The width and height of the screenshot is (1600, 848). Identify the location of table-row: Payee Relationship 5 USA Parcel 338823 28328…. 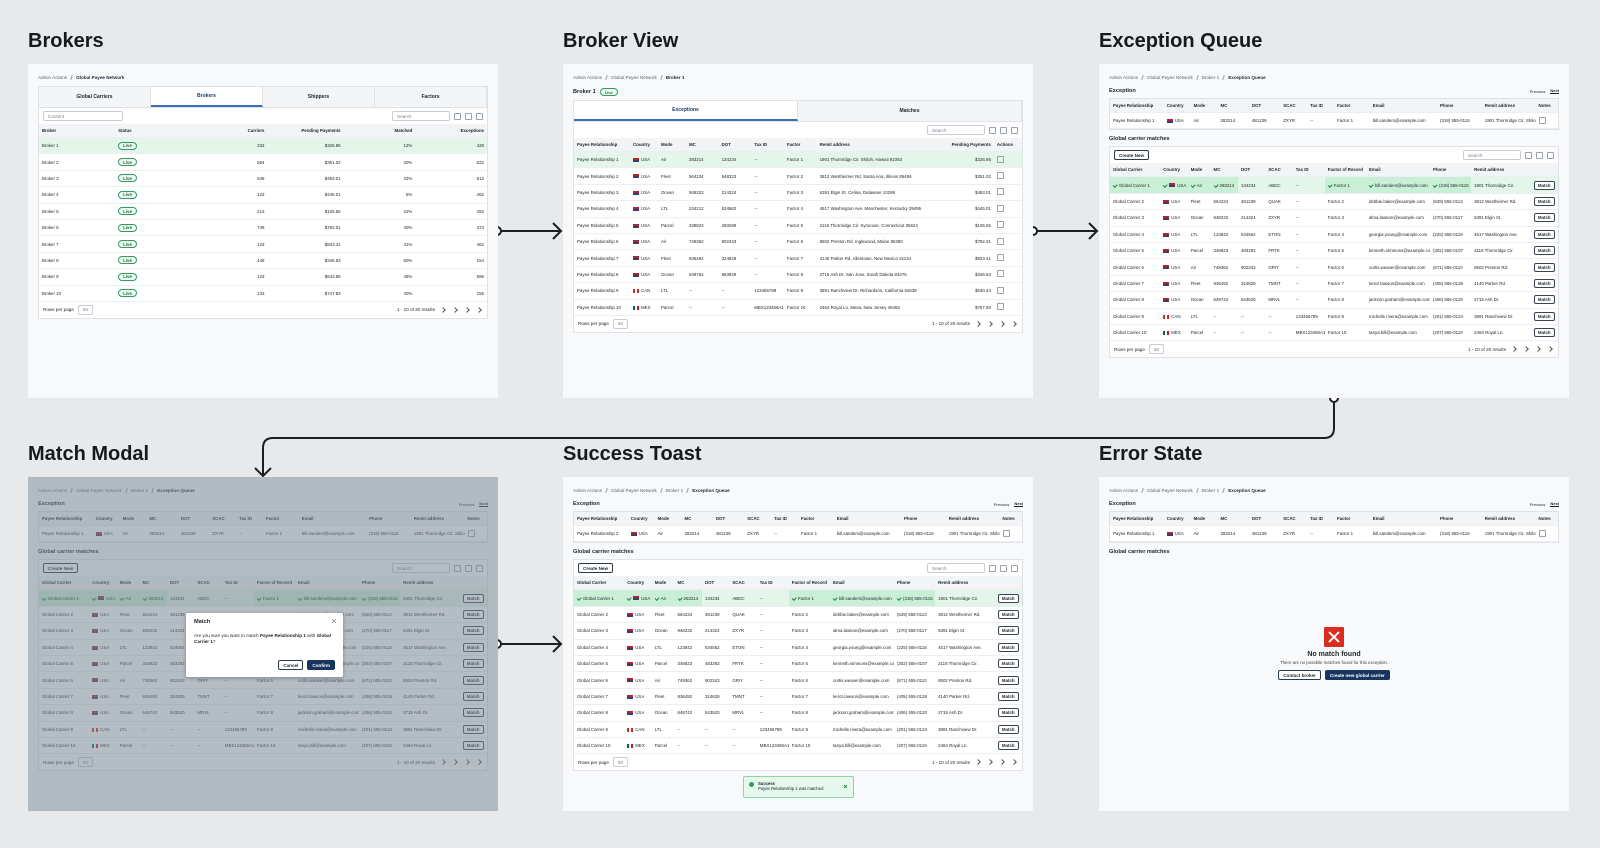
(798, 225).